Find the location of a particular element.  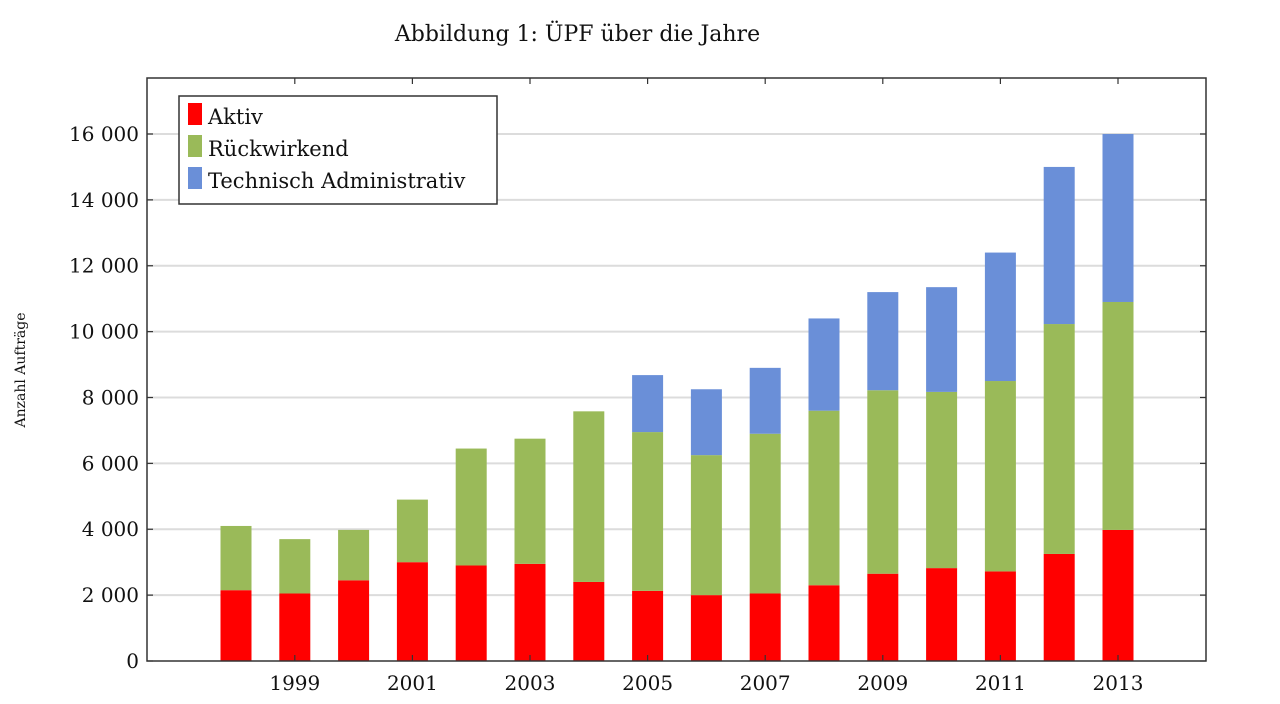

legend-box is located at coordinates (338, 150).